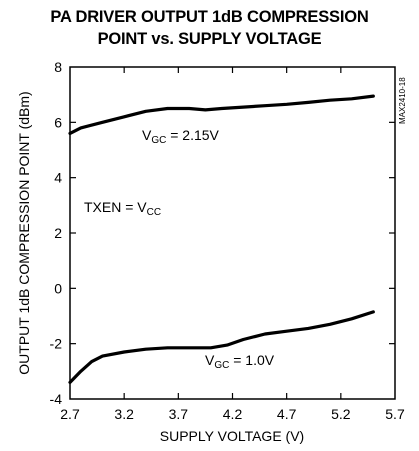  I want to click on chart-title-line-1: PA DRIVER OUTPUT 1dB COMPRESSION, so click(209, 17).